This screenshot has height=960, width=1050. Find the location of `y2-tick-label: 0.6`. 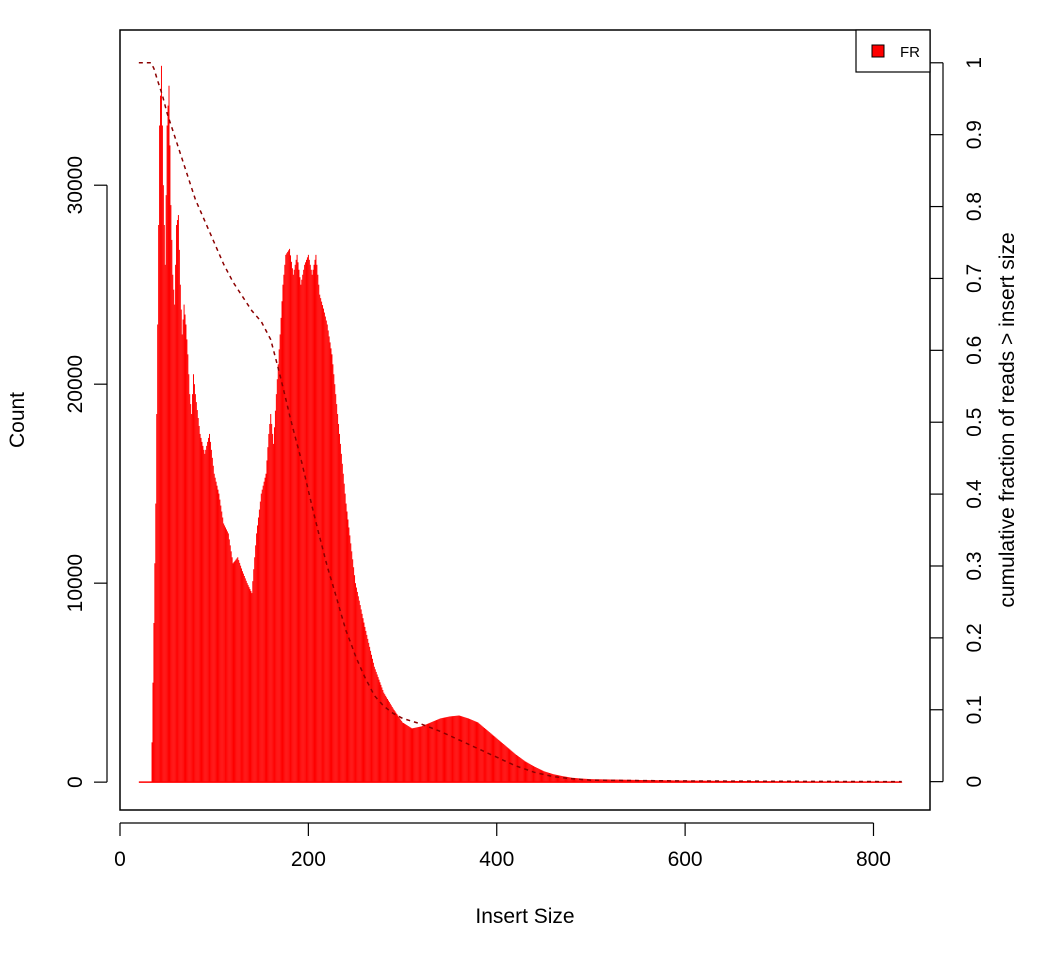

y2-tick-label: 0.6 is located at coordinates (974, 350).